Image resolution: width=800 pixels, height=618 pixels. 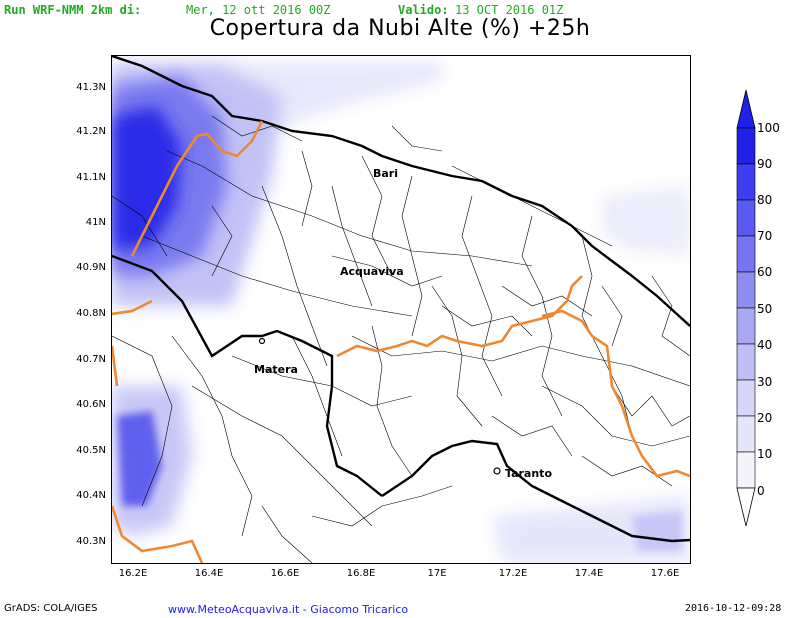 What do you see at coordinates (91, 541) in the screenshot?
I see `lat-tick-40.3: 40.3N` at bounding box center [91, 541].